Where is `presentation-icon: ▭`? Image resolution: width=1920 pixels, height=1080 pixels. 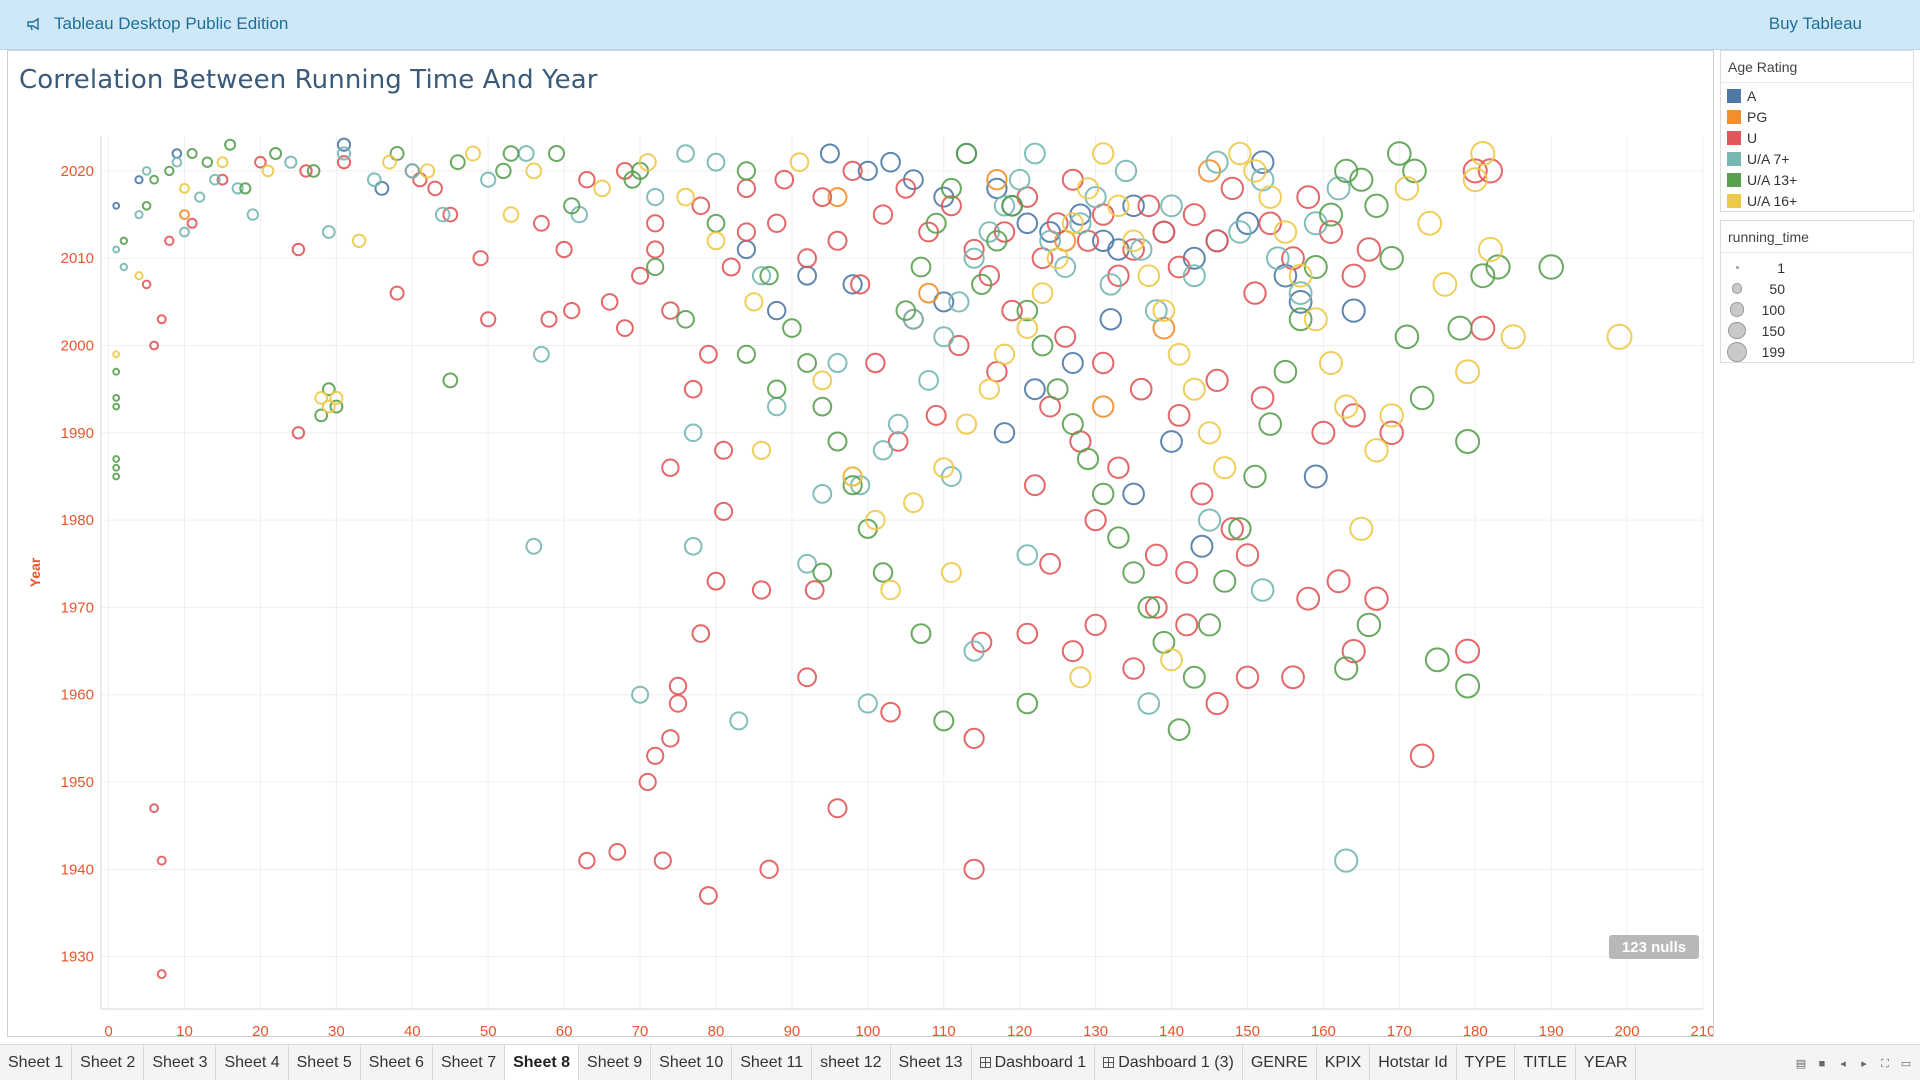
presentation-icon: ▭ is located at coordinates (1906, 1064).